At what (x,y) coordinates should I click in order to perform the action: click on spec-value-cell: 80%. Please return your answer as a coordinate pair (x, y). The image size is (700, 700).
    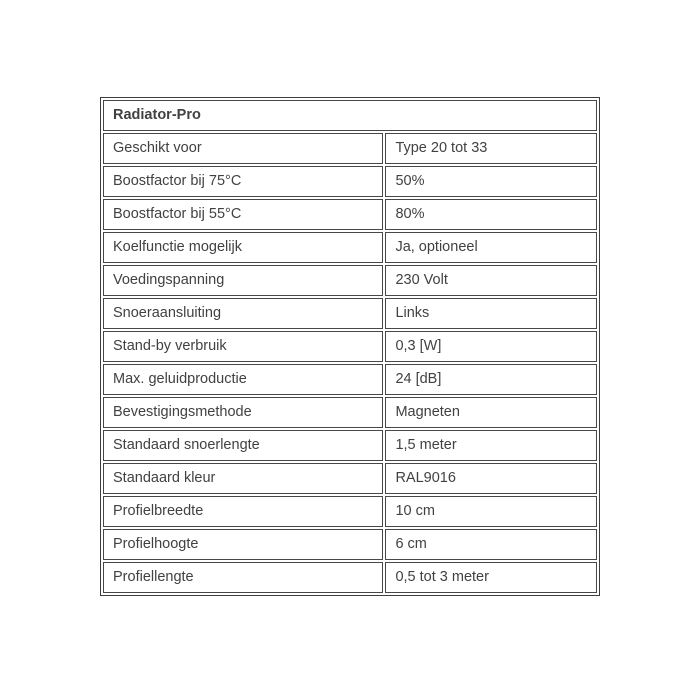
    Looking at the image, I should click on (491, 214).